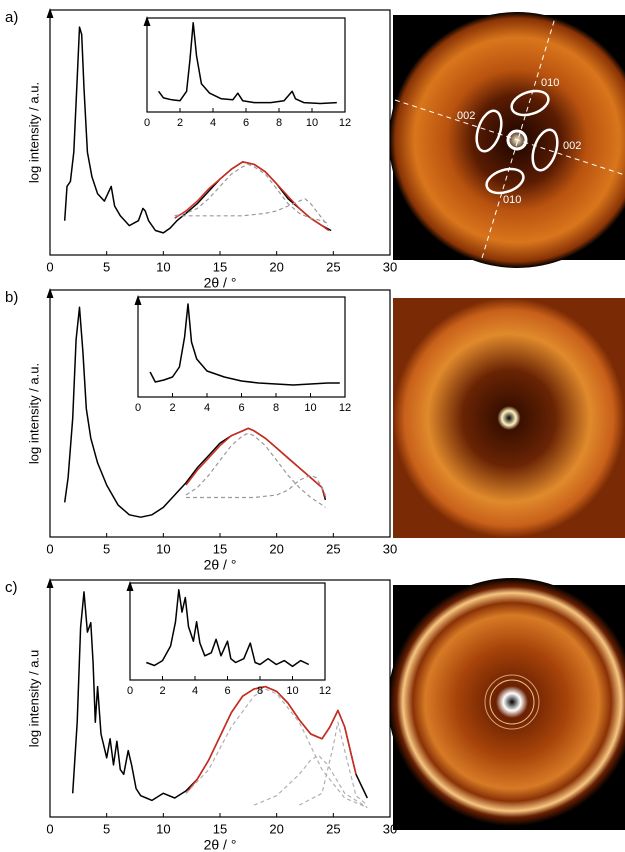  What do you see at coordinates (33, 699) in the screenshot?
I see `y-axis-label: log intensity / a.u` at bounding box center [33, 699].